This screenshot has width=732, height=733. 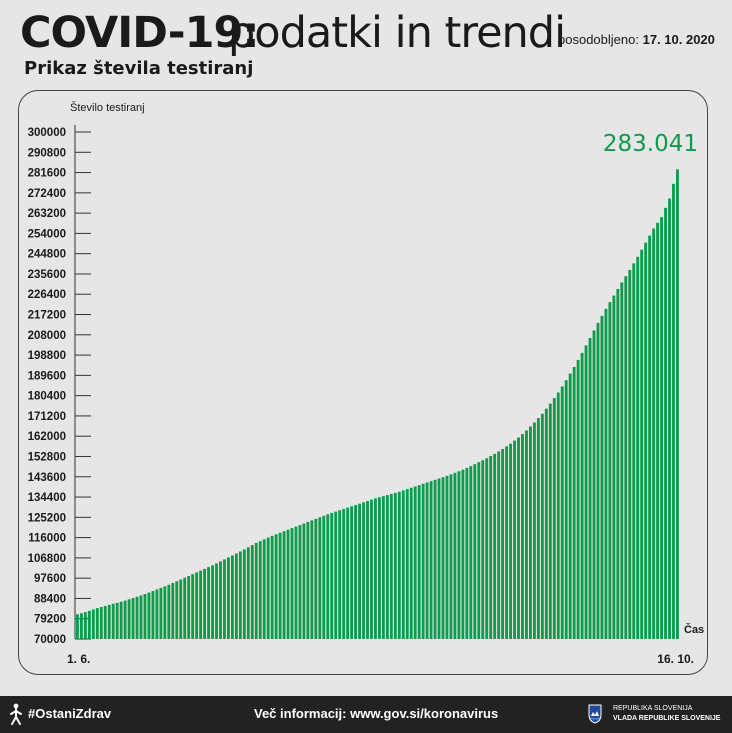 I want to click on x-start-label: 1. 6., so click(x=78, y=659).